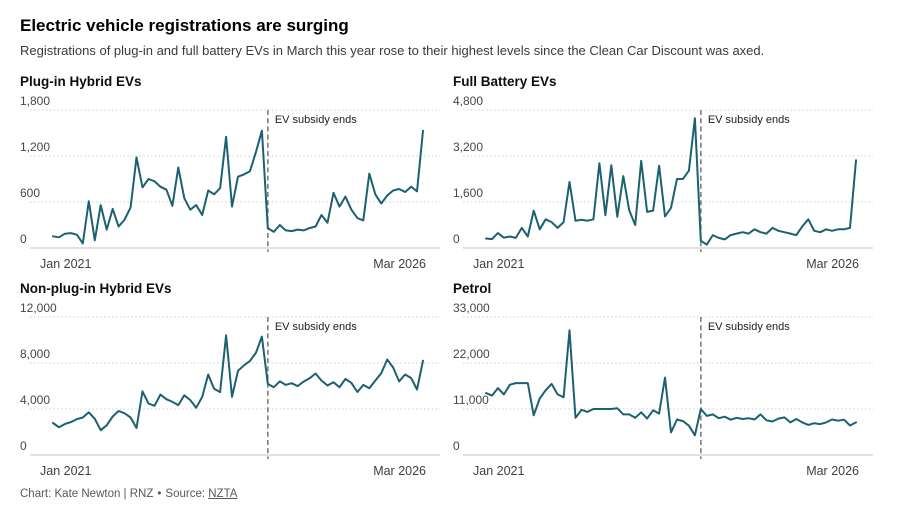 This screenshot has height=514, width=908. Describe the element at coordinates (38, 308) in the screenshot. I see `y-tick-label: 12,000` at that location.